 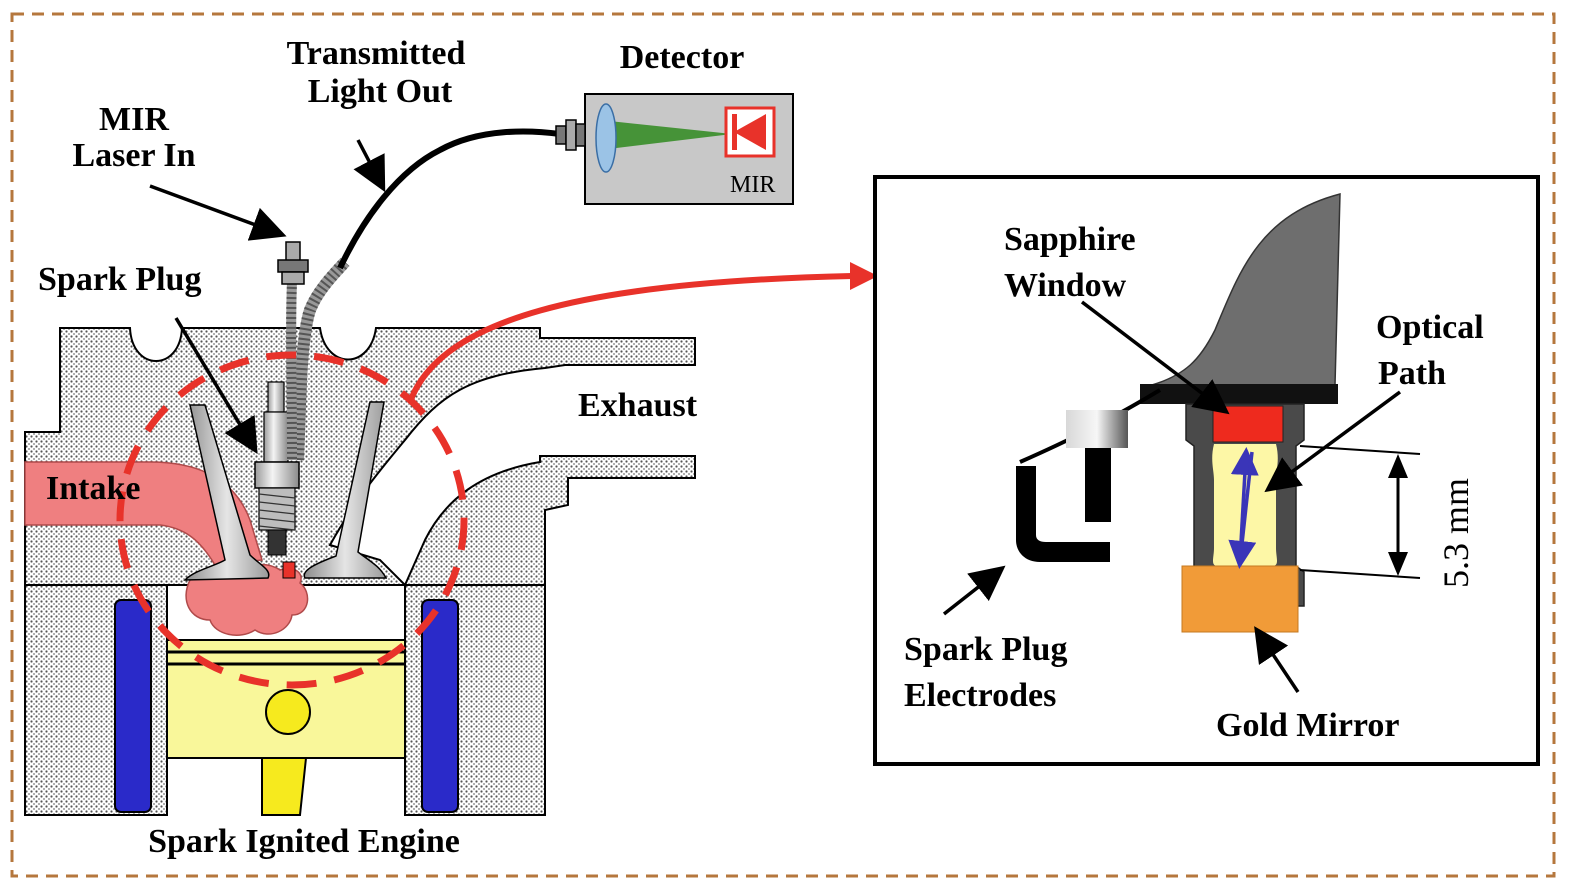 I want to click on mounting-plate, so click(x=1239, y=394).